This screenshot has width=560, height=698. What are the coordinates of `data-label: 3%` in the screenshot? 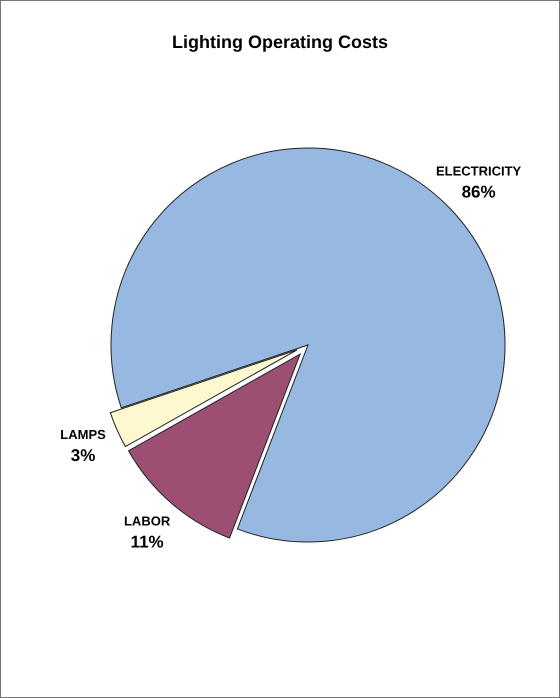 It's located at (83, 456).